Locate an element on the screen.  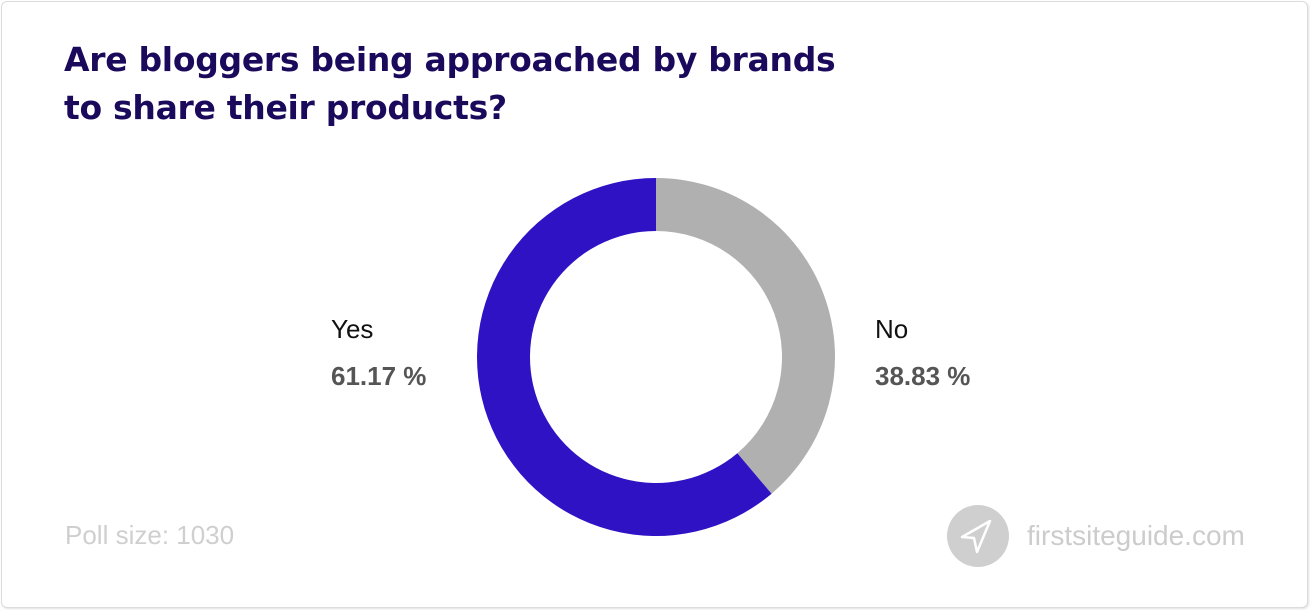
slice-yes is located at coordinates (624, 357).